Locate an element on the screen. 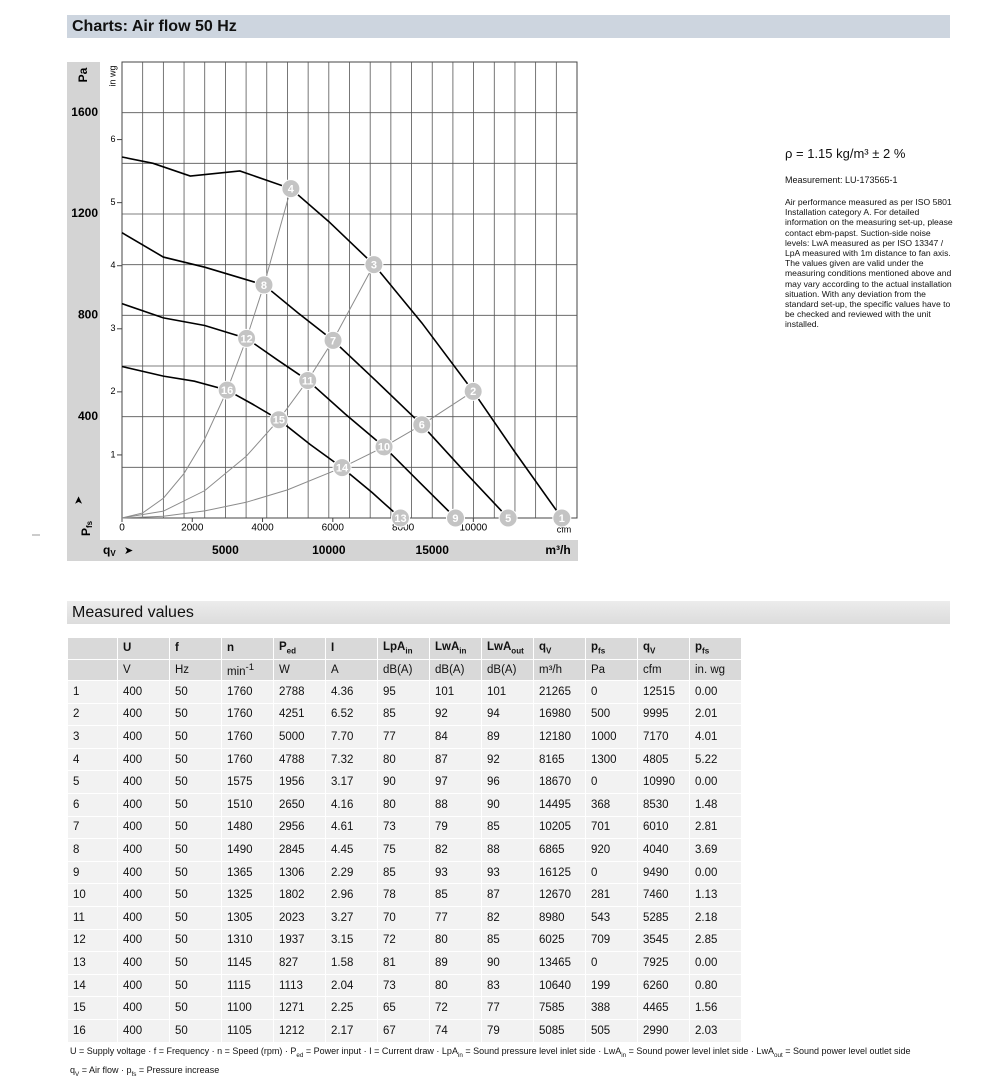 The width and height of the screenshot is (1000, 1088). table-cell: 4.61 is located at coordinates (351, 827).